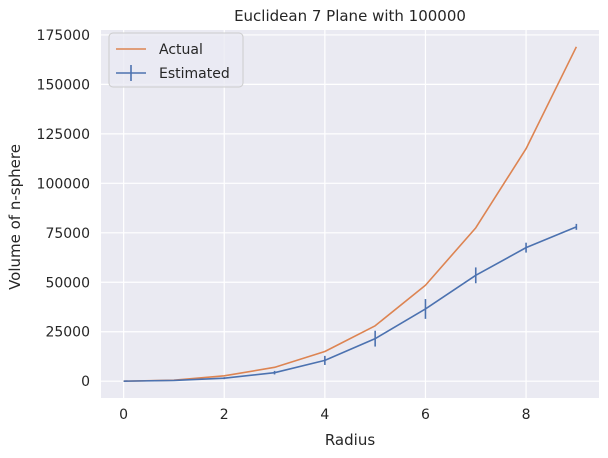  I want to click on x-tick-label: 2, so click(224, 415).